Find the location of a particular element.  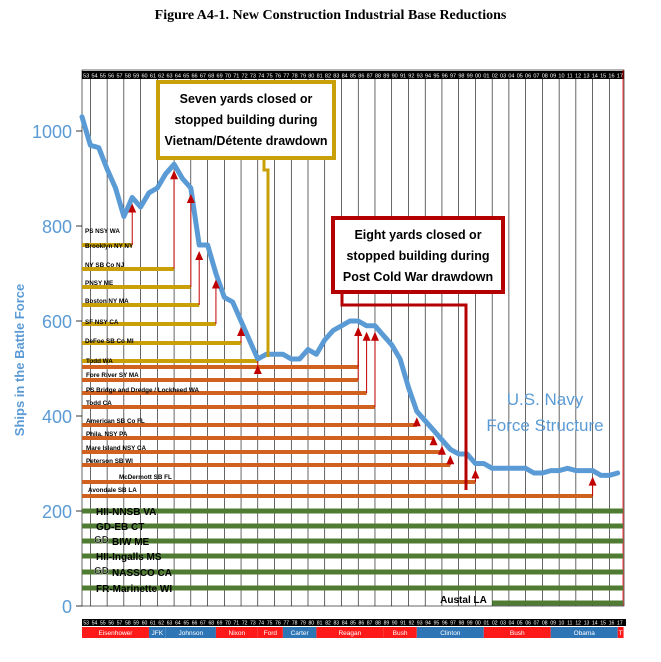

year-strip-bottom is located at coordinates (354, 622).